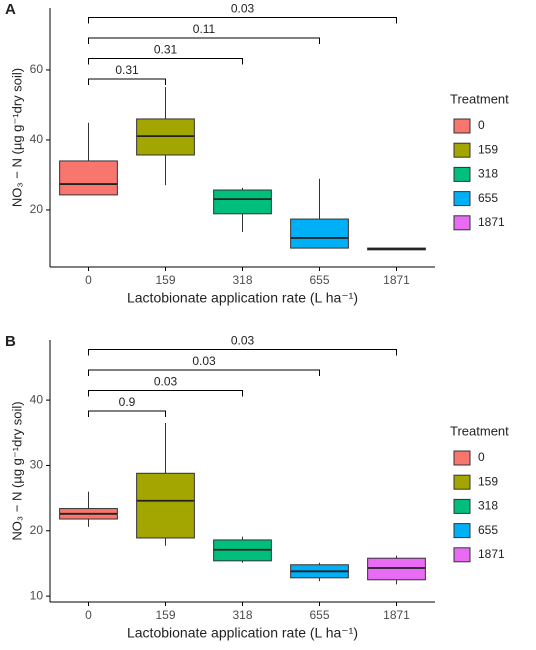 The width and height of the screenshot is (536, 650). Describe the element at coordinates (127, 402) in the screenshot. I see `p-value: 0.9` at that location.